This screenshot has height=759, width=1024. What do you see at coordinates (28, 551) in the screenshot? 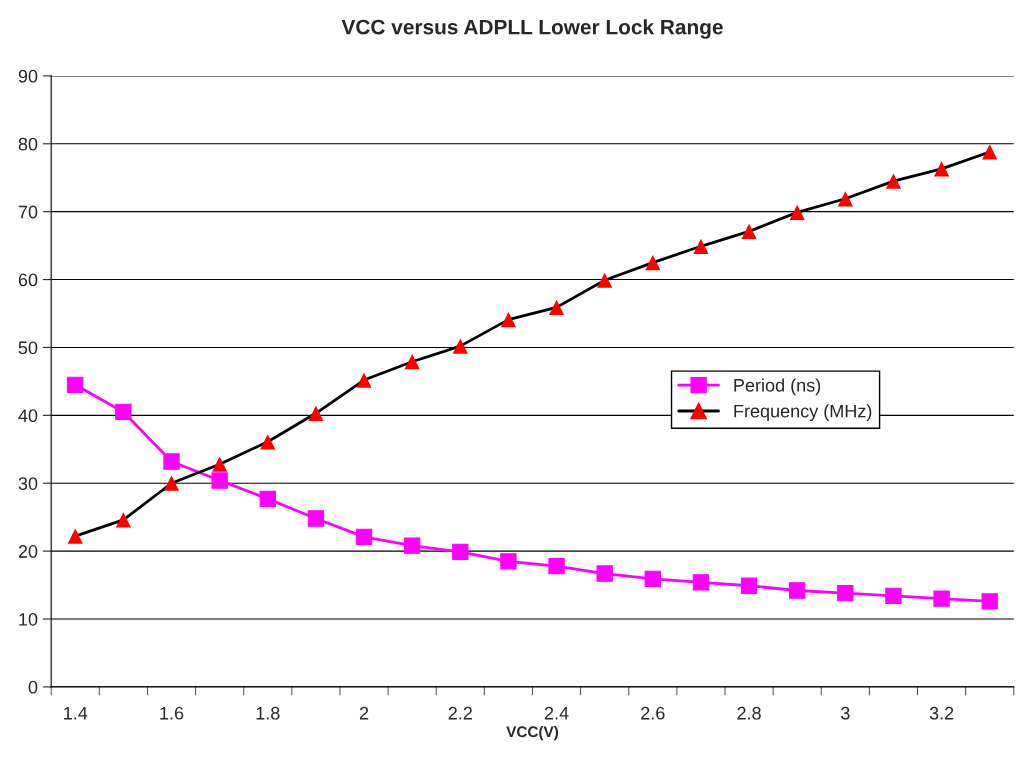
I see `y-tick-label: 20` at bounding box center [28, 551].